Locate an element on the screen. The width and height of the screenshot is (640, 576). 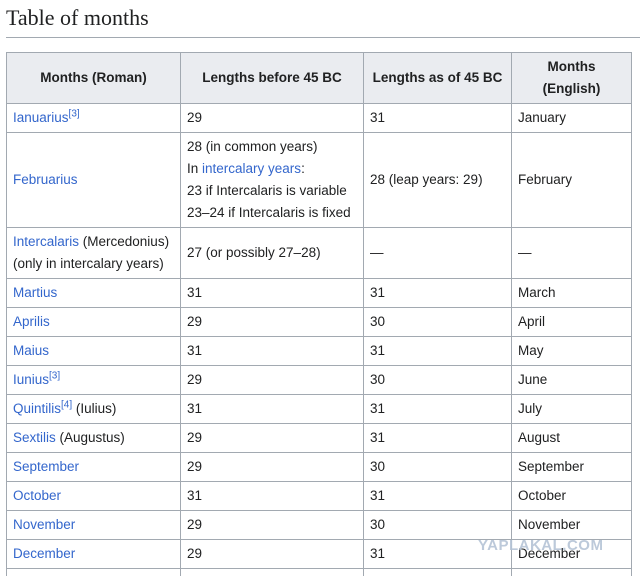
cell-line: Quintilis[4] (Iulius) is located at coordinates (93, 409).